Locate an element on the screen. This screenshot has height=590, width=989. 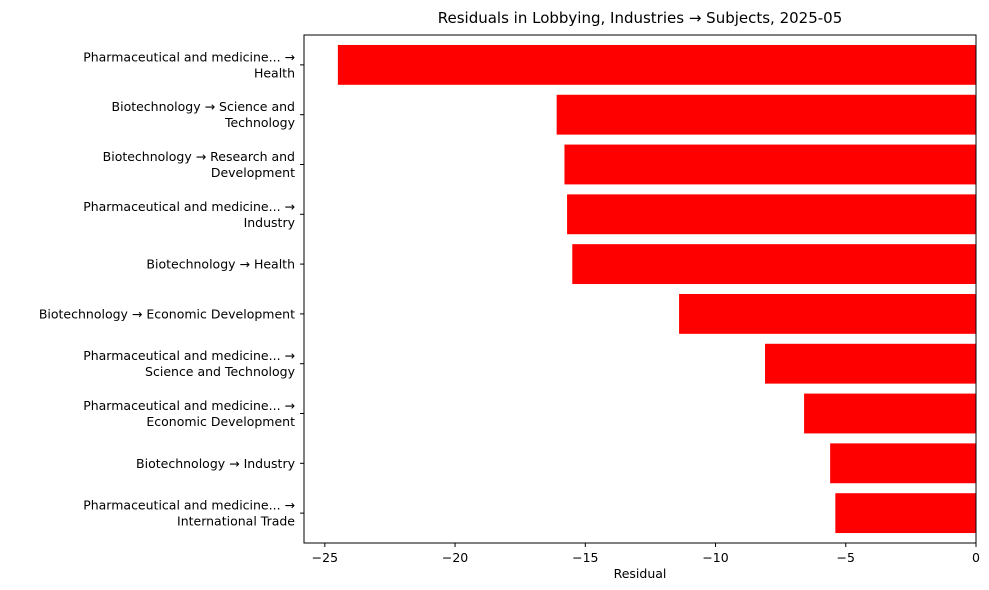
x-ticks-group: −25 −20 −15 −10 −5 0 is located at coordinates (646, 554).